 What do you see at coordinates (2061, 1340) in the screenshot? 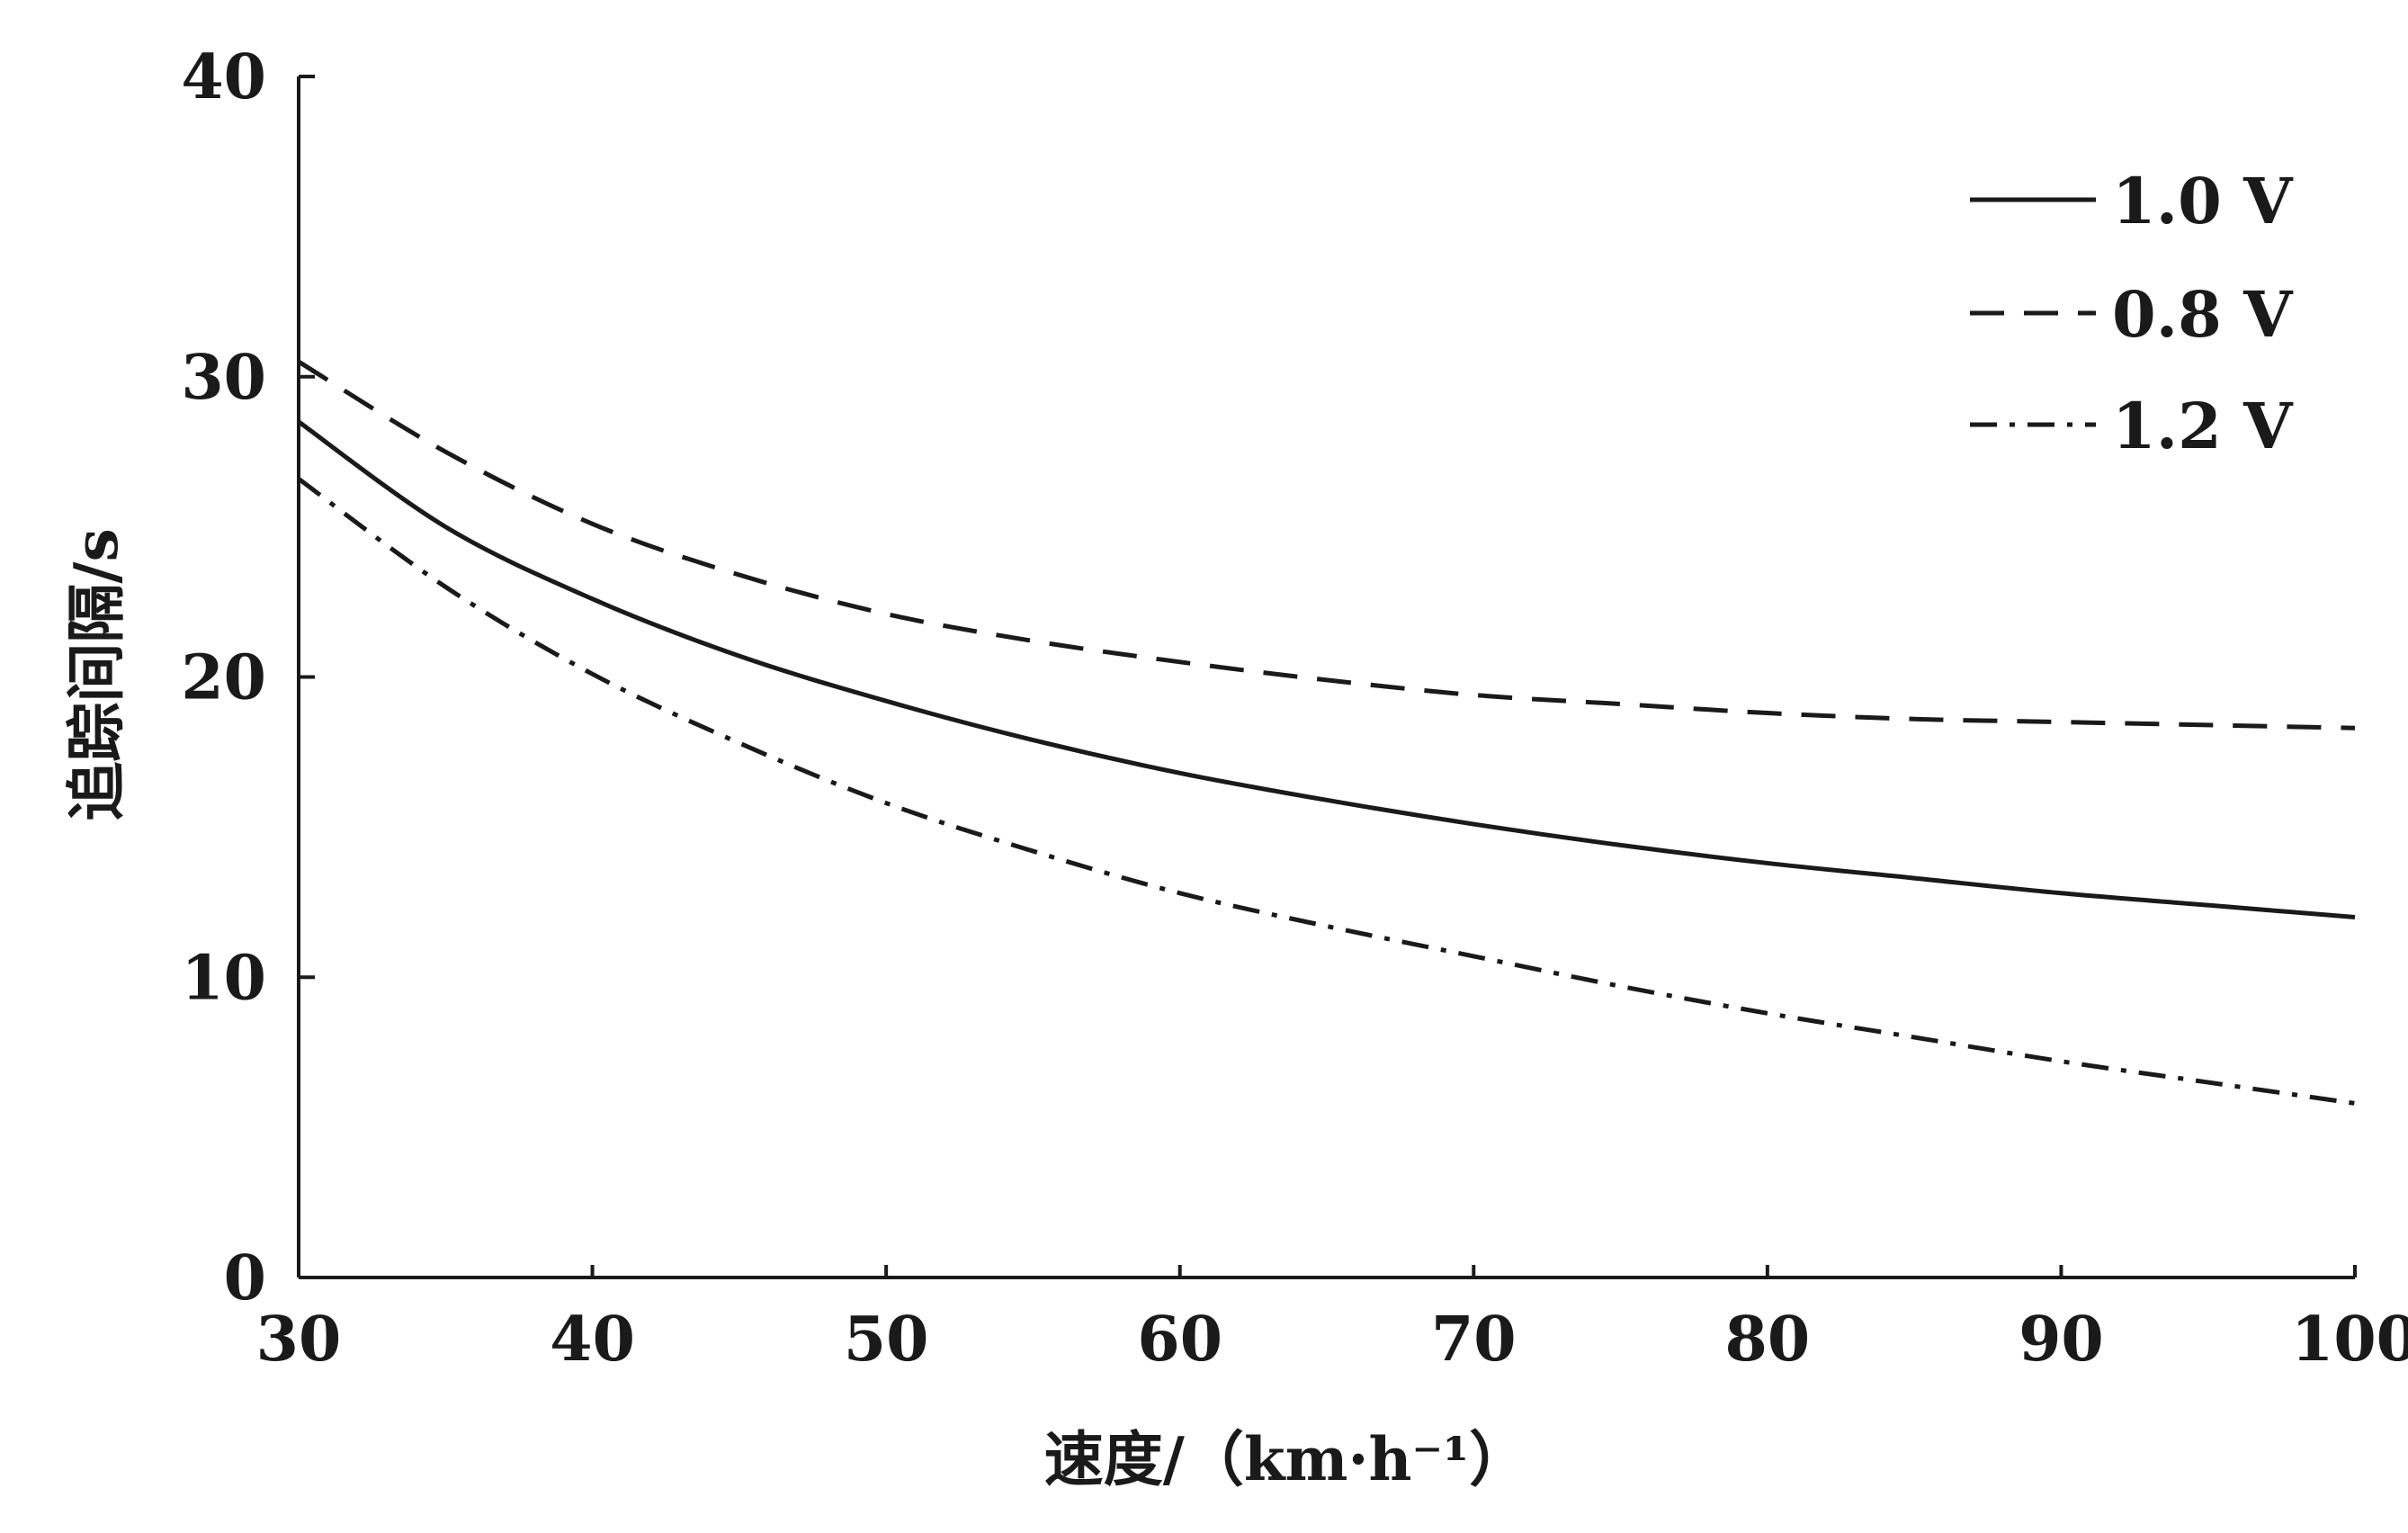
I see `x-tick-label: 90` at bounding box center [2061, 1340].